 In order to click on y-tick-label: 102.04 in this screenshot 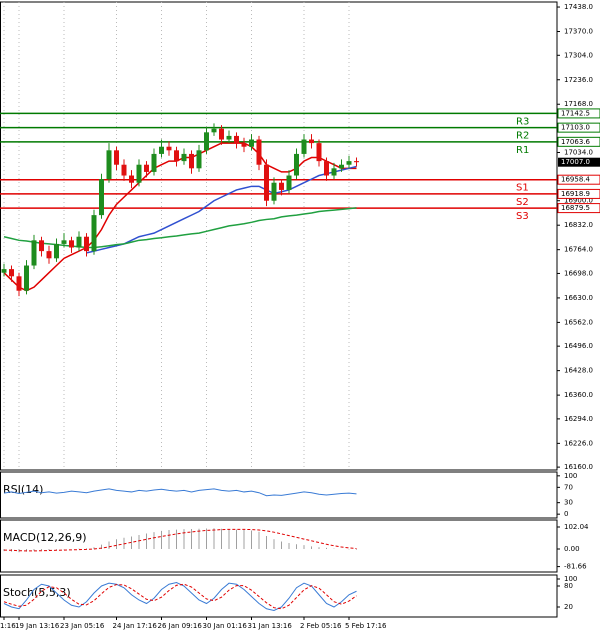, I will do `click(576, 527)`.